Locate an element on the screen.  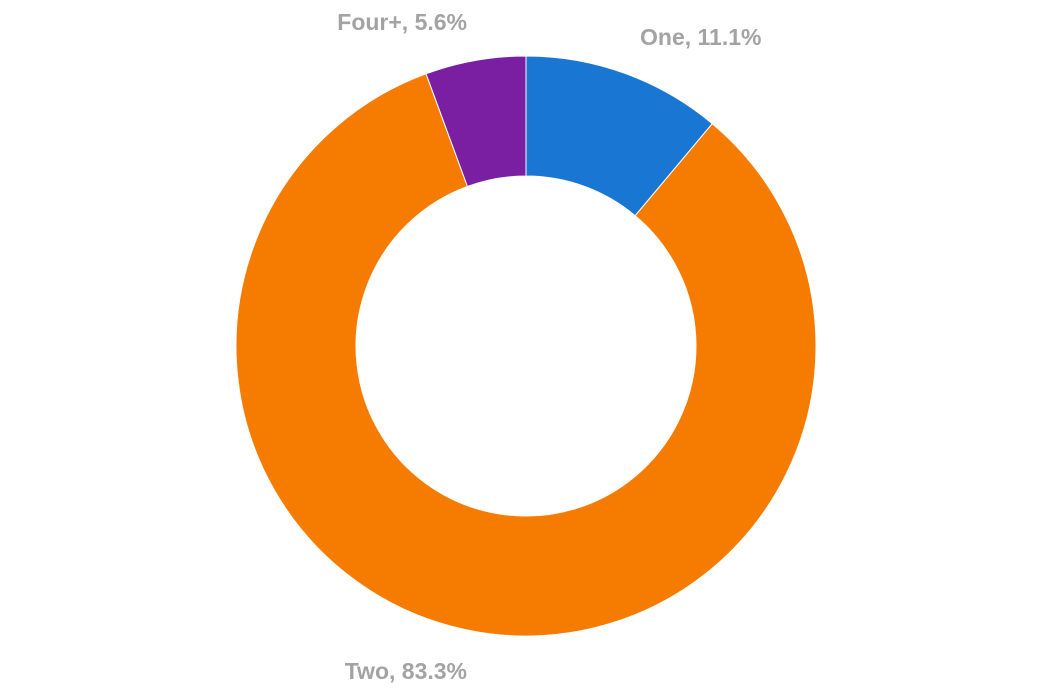
slice-label-four: Four+, 5.6% is located at coordinates (402, 22).